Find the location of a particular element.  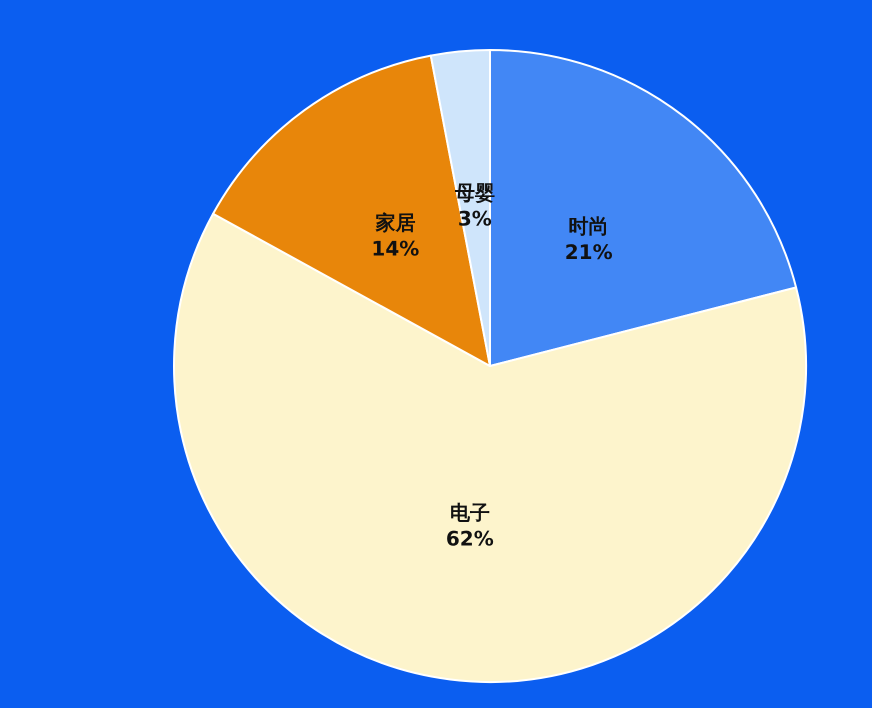

slice-label: 时尚 is located at coordinates (588, 226).